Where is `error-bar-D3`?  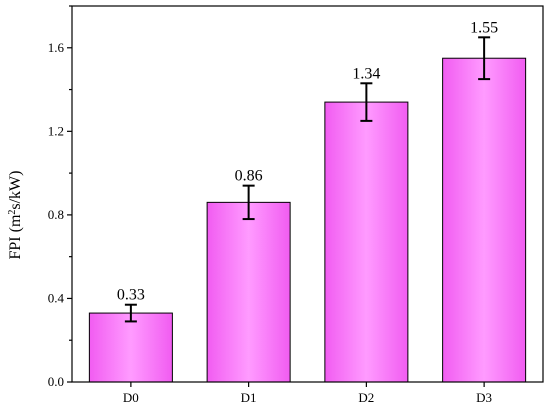
error-bar-D3 is located at coordinates (484, 58).